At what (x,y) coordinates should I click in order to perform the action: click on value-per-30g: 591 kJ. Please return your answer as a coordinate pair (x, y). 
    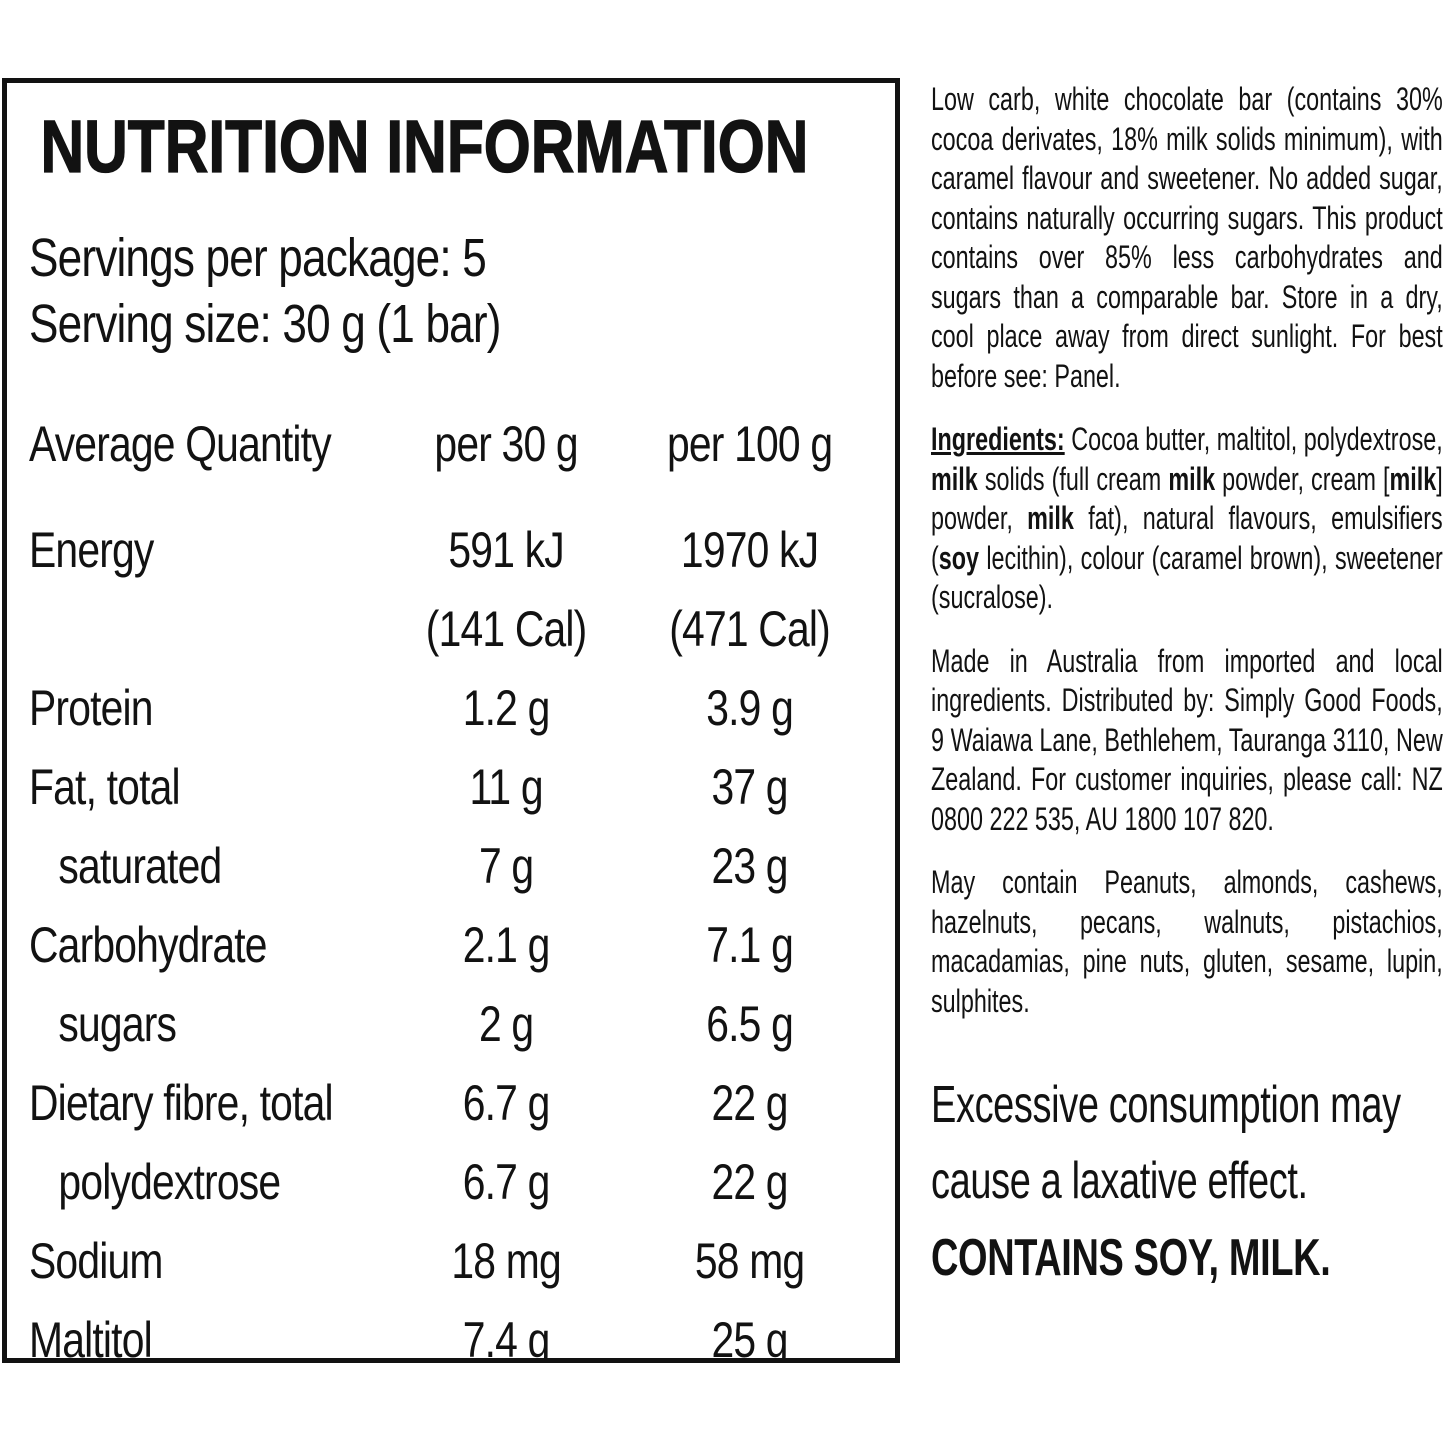
    Looking at the image, I should click on (506, 550).